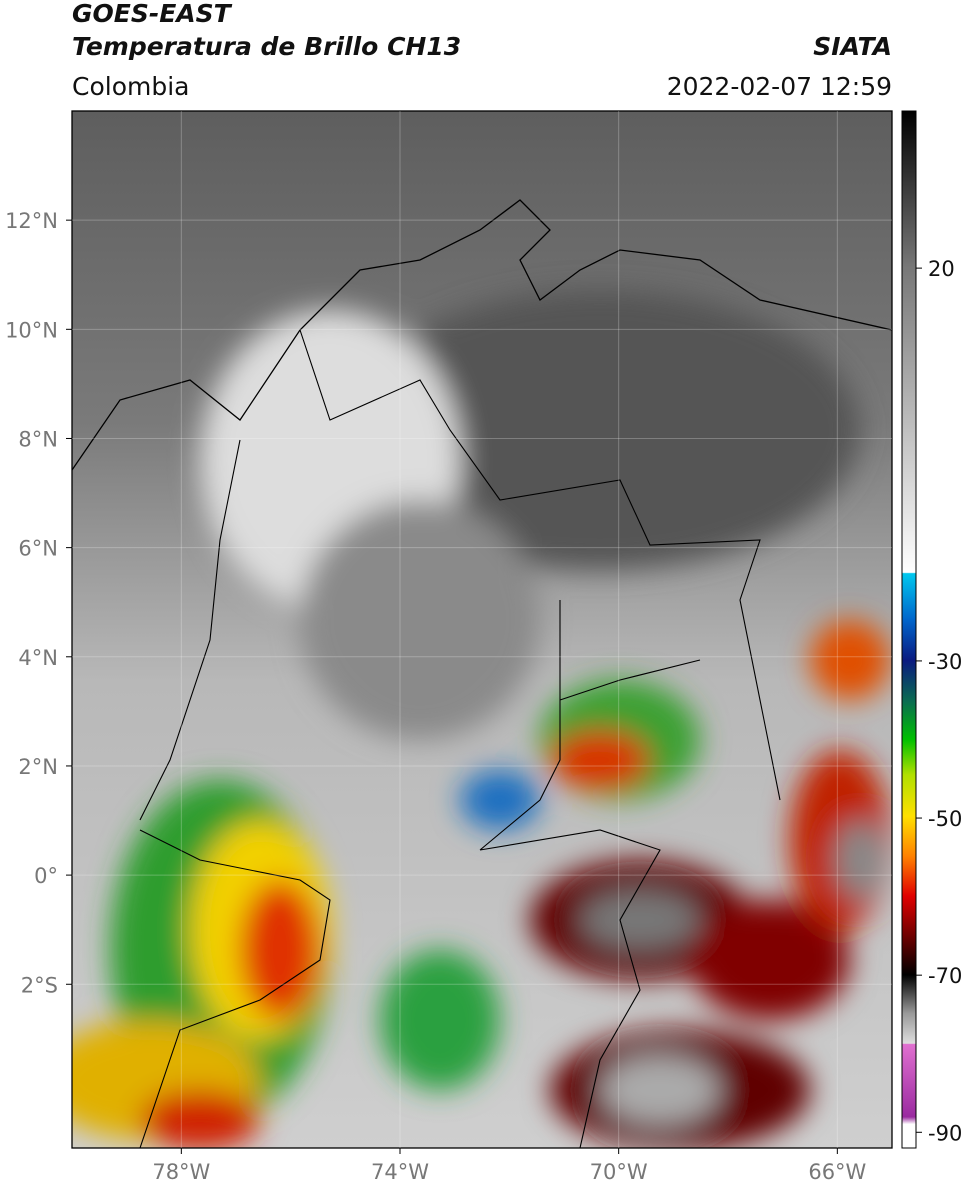 The height and width of the screenshot is (1194, 966). Describe the element at coordinates (266, 46) in the screenshot. I see `product: Temperatura de Brillo CH13` at that location.